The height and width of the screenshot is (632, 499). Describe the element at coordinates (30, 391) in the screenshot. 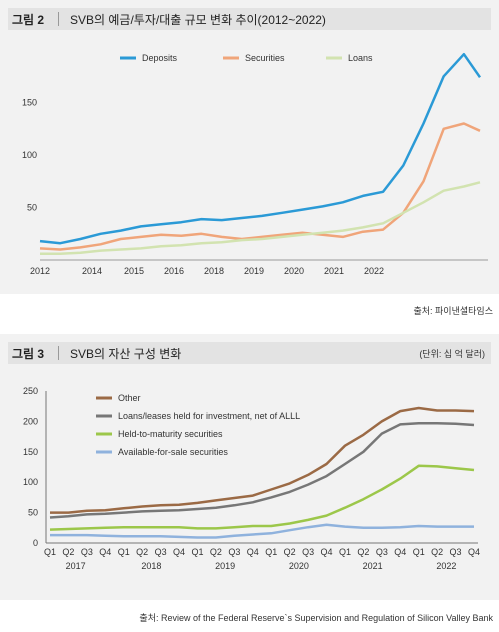

I see `y-tick-label: 250` at that location.